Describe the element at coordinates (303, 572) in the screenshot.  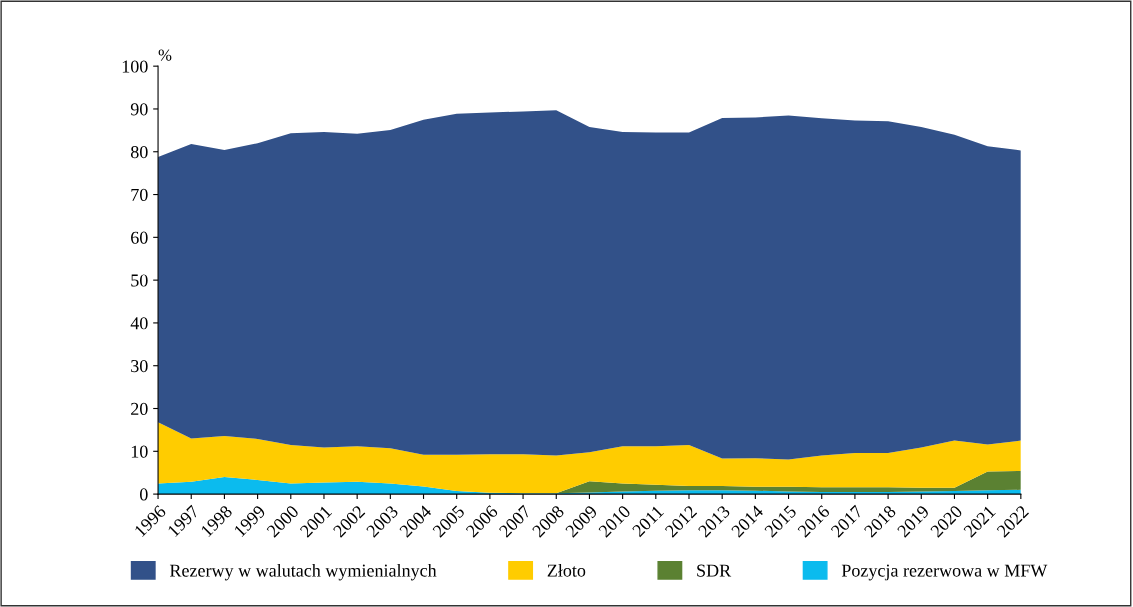
I see `legend-label: Rezerwy w walutach wymienialnych` at that location.